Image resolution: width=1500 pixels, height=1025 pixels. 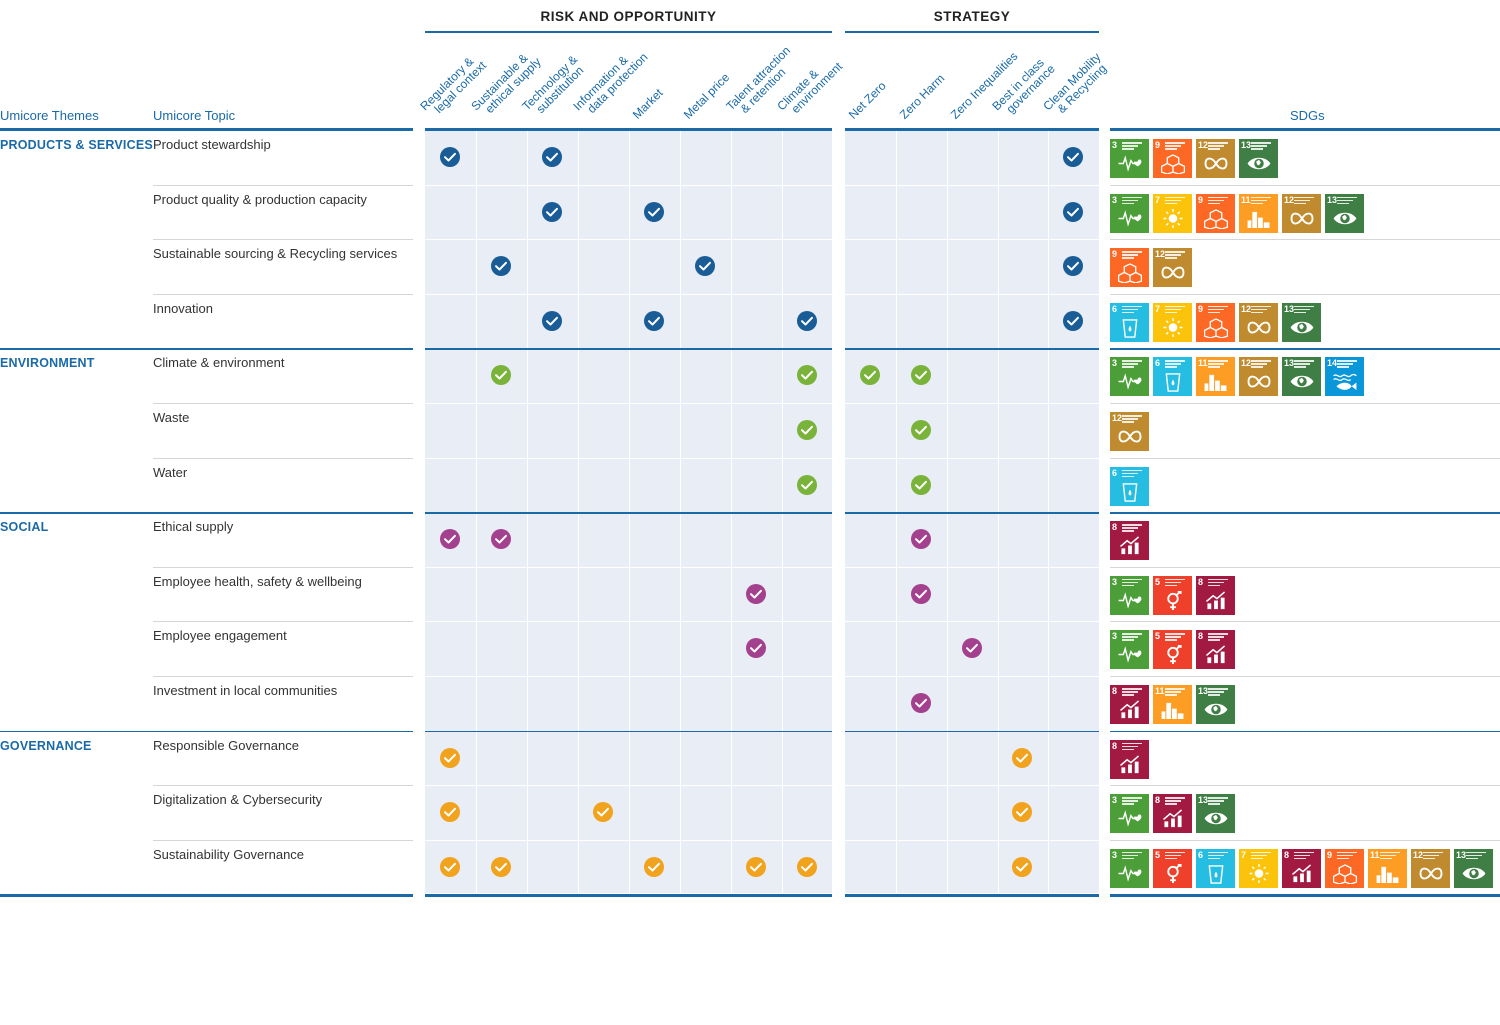 I want to click on topic-label: Sustainability Governance, so click(x=229, y=854).